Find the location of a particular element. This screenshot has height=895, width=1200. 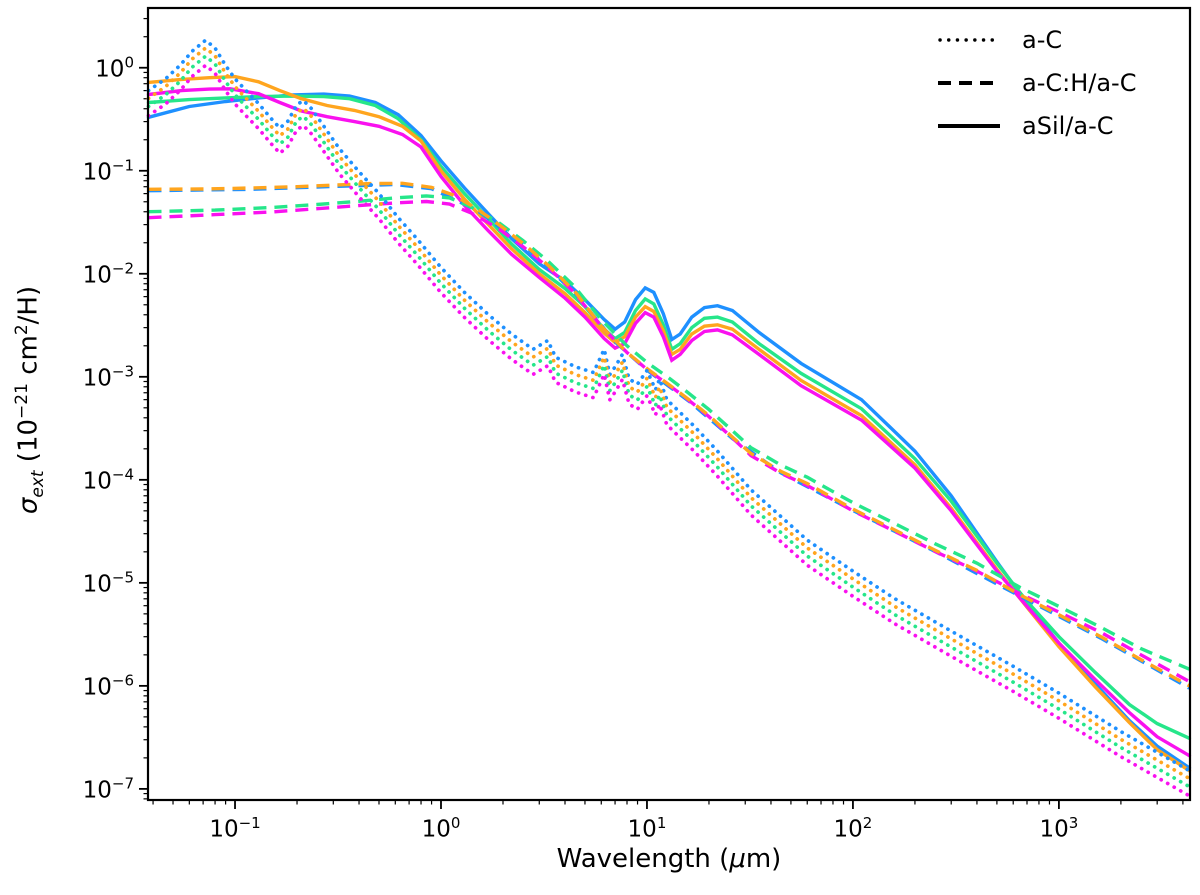

legend-label-asil-ac: aSil/a-C is located at coordinates (1068, 125).